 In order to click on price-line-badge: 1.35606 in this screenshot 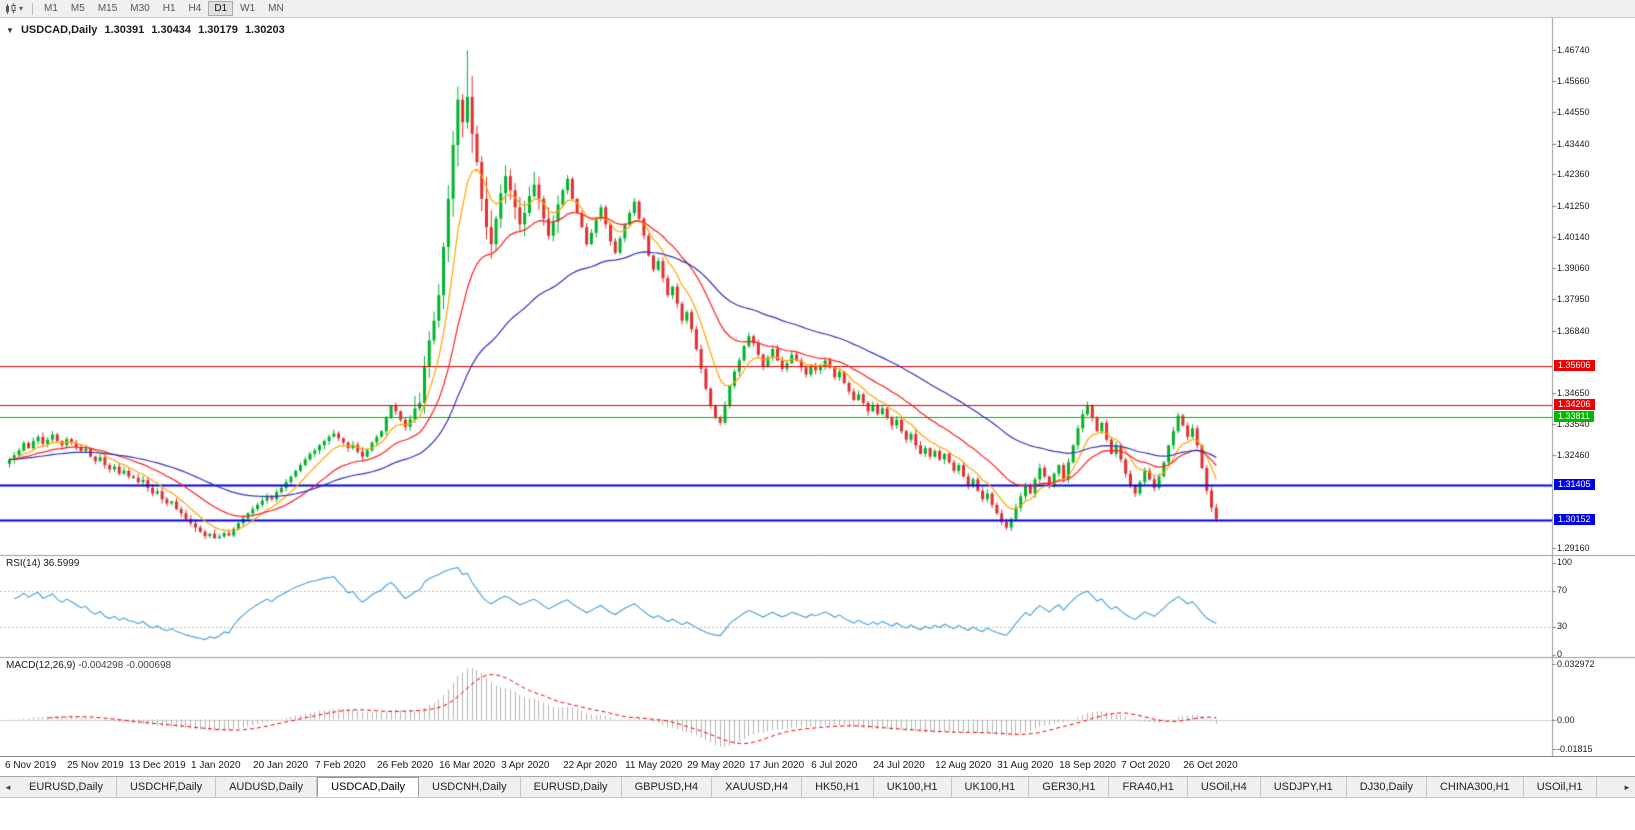, I will do `click(1574, 365)`.